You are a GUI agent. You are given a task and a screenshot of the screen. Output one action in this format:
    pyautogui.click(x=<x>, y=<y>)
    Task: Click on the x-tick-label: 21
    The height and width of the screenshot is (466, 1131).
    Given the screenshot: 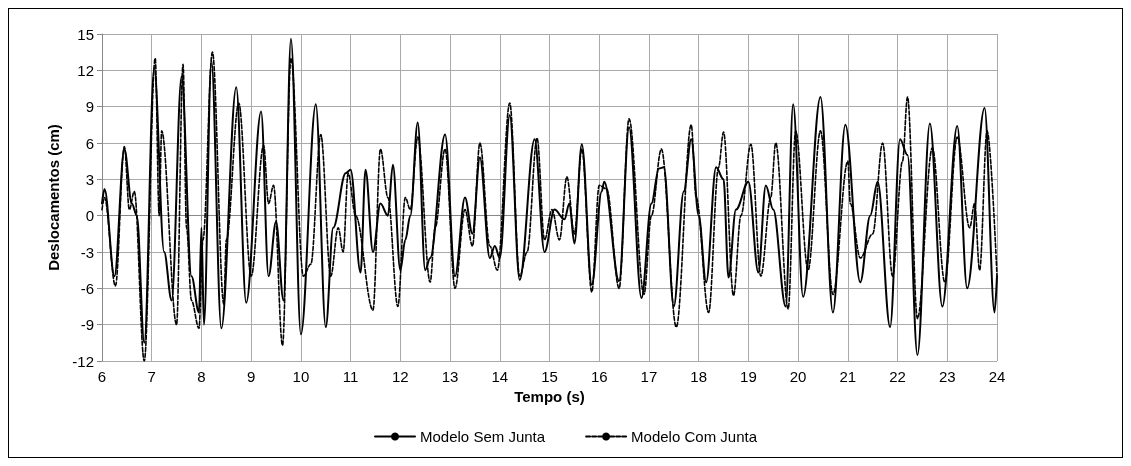 What is the action you would take?
    pyautogui.click(x=848, y=376)
    